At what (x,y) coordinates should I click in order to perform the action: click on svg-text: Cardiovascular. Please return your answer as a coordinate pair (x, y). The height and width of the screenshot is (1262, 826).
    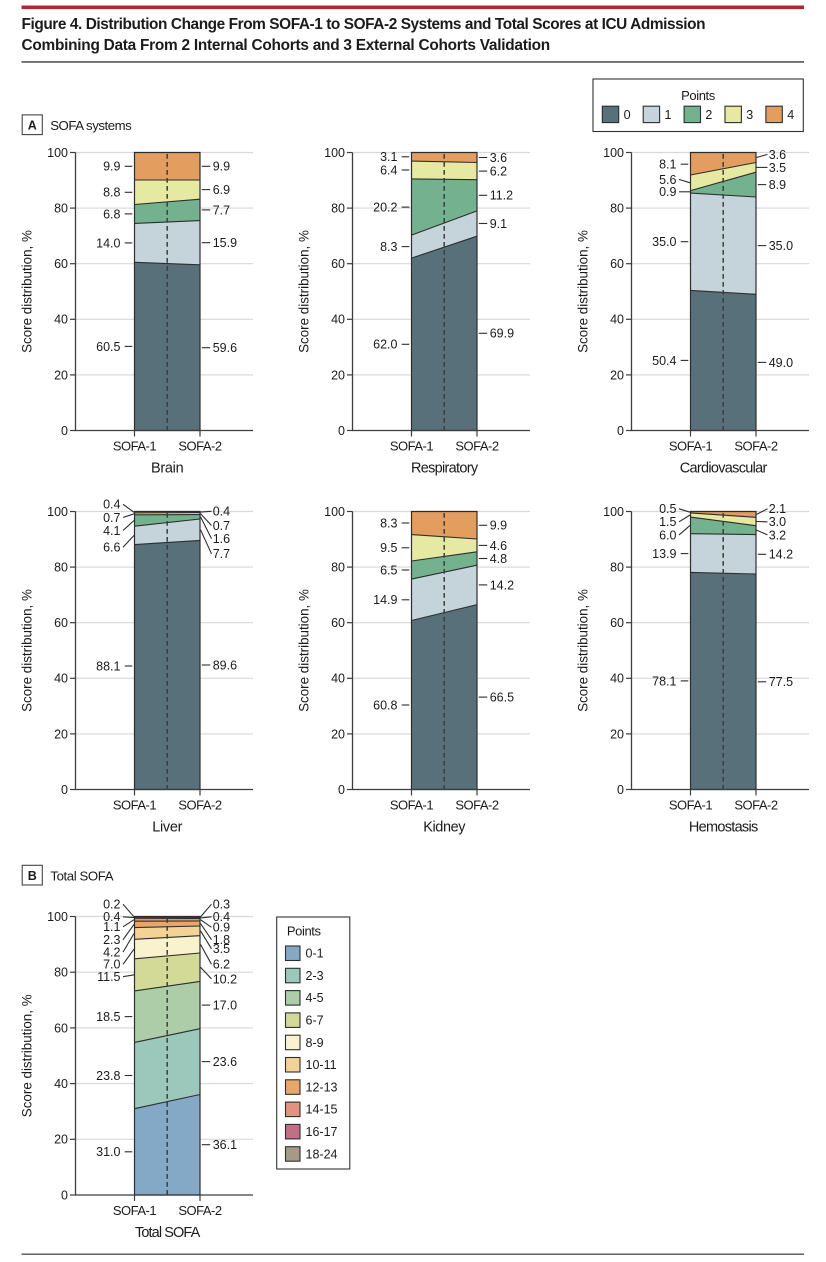
    Looking at the image, I should click on (724, 469).